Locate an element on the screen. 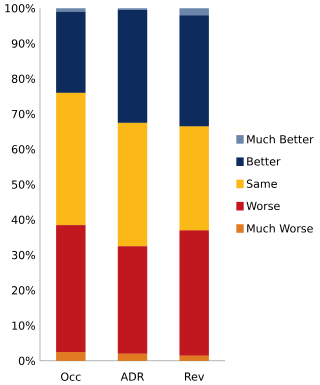  y-tick-label: 30% is located at coordinates (24, 255).